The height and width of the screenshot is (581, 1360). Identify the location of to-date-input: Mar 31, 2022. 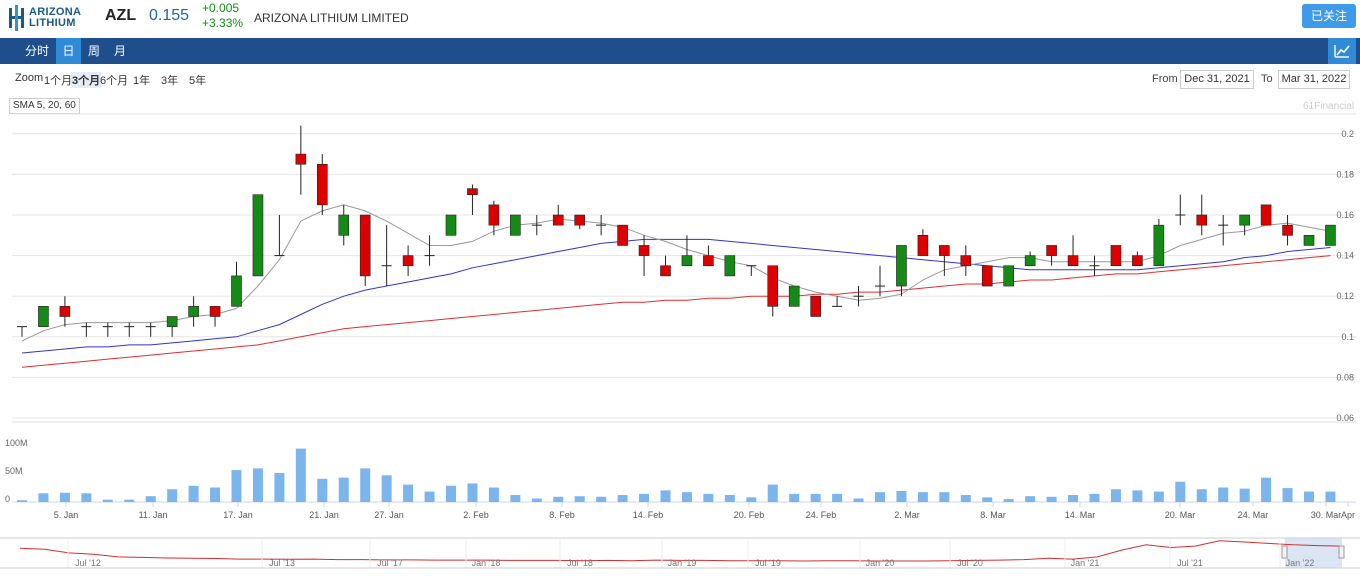
(1314, 79).